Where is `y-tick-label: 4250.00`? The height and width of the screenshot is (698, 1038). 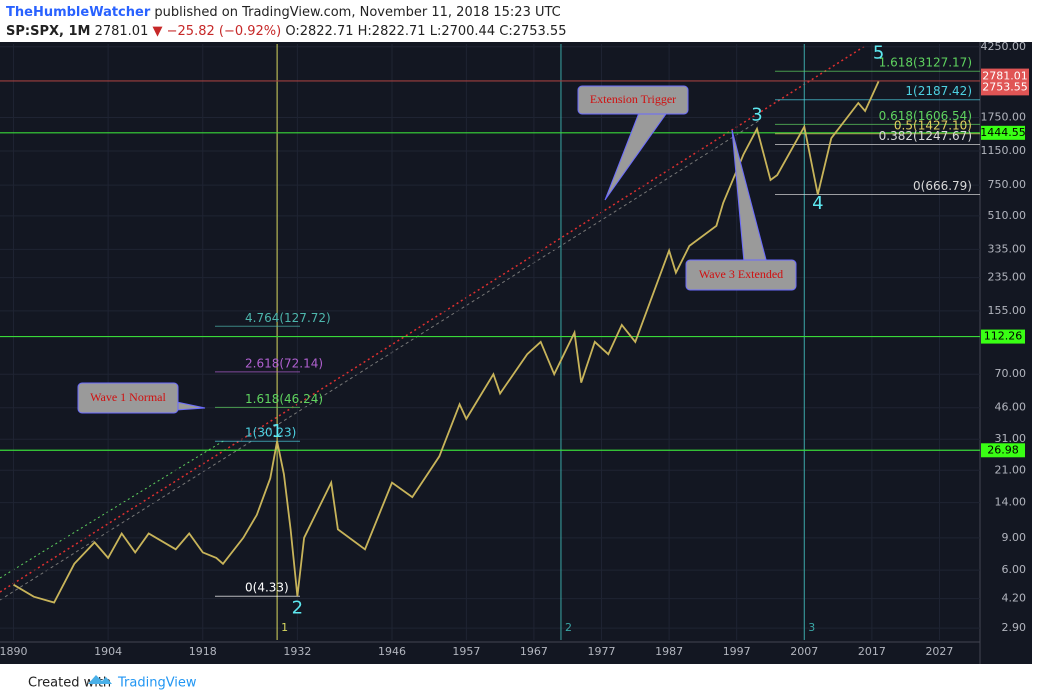
y-tick-label: 4250.00 is located at coordinates (1004, 46).